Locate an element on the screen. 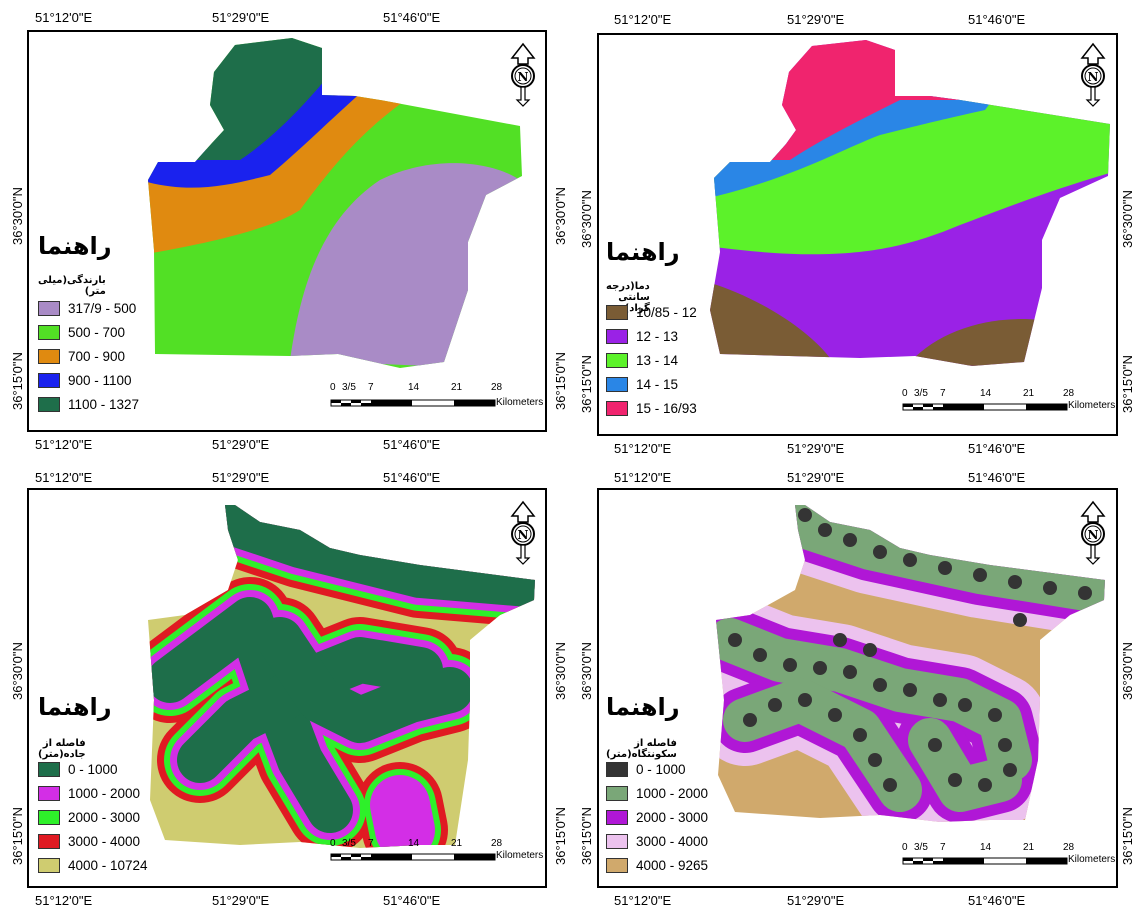 The width and height of the screenshot is (1132, 913). legend-item: 700 - 900 is located at coordinates (81, 356).